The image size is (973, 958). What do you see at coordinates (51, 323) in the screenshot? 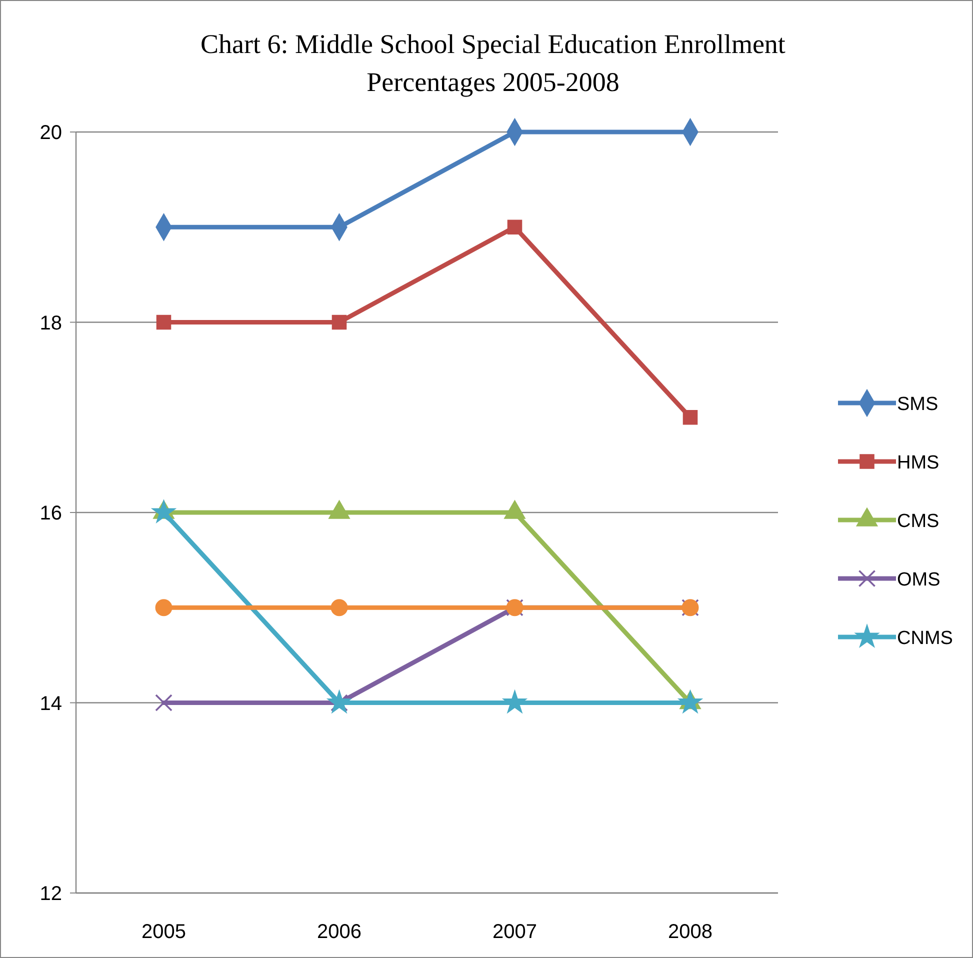
I see `y-tick-label: 18` at bounding box center [51, 323].